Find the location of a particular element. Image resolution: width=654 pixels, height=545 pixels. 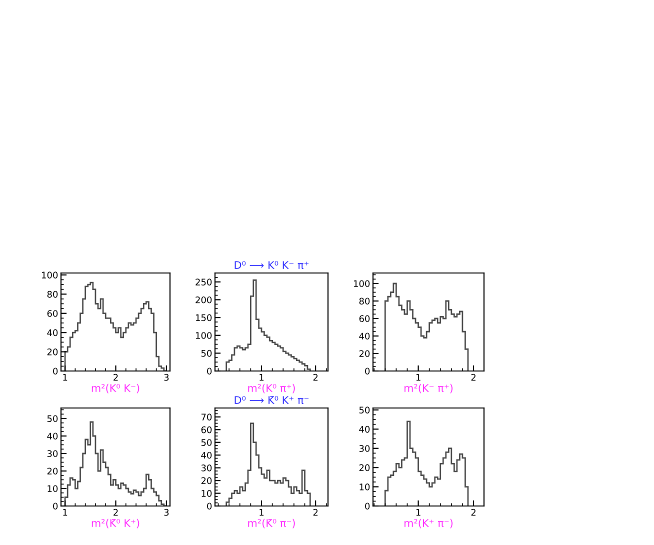

chart-title: D⁰ ⟶ K̄⁰ K⁺ π⁻ is located at coordinates (271, 400).